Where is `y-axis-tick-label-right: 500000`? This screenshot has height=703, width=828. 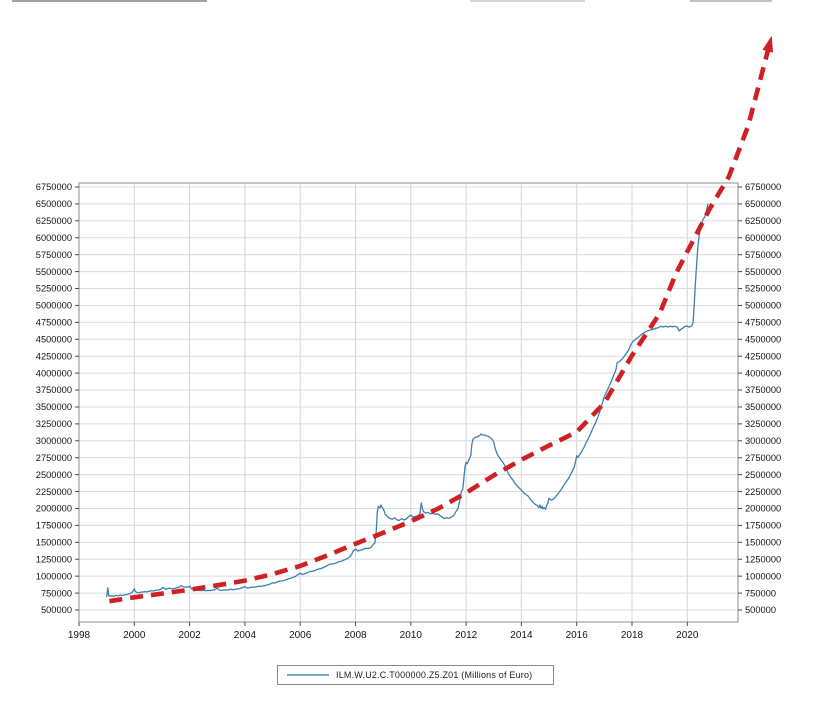
y-axis-tick-label-right: 500000 is located at coordinates (760, 610).